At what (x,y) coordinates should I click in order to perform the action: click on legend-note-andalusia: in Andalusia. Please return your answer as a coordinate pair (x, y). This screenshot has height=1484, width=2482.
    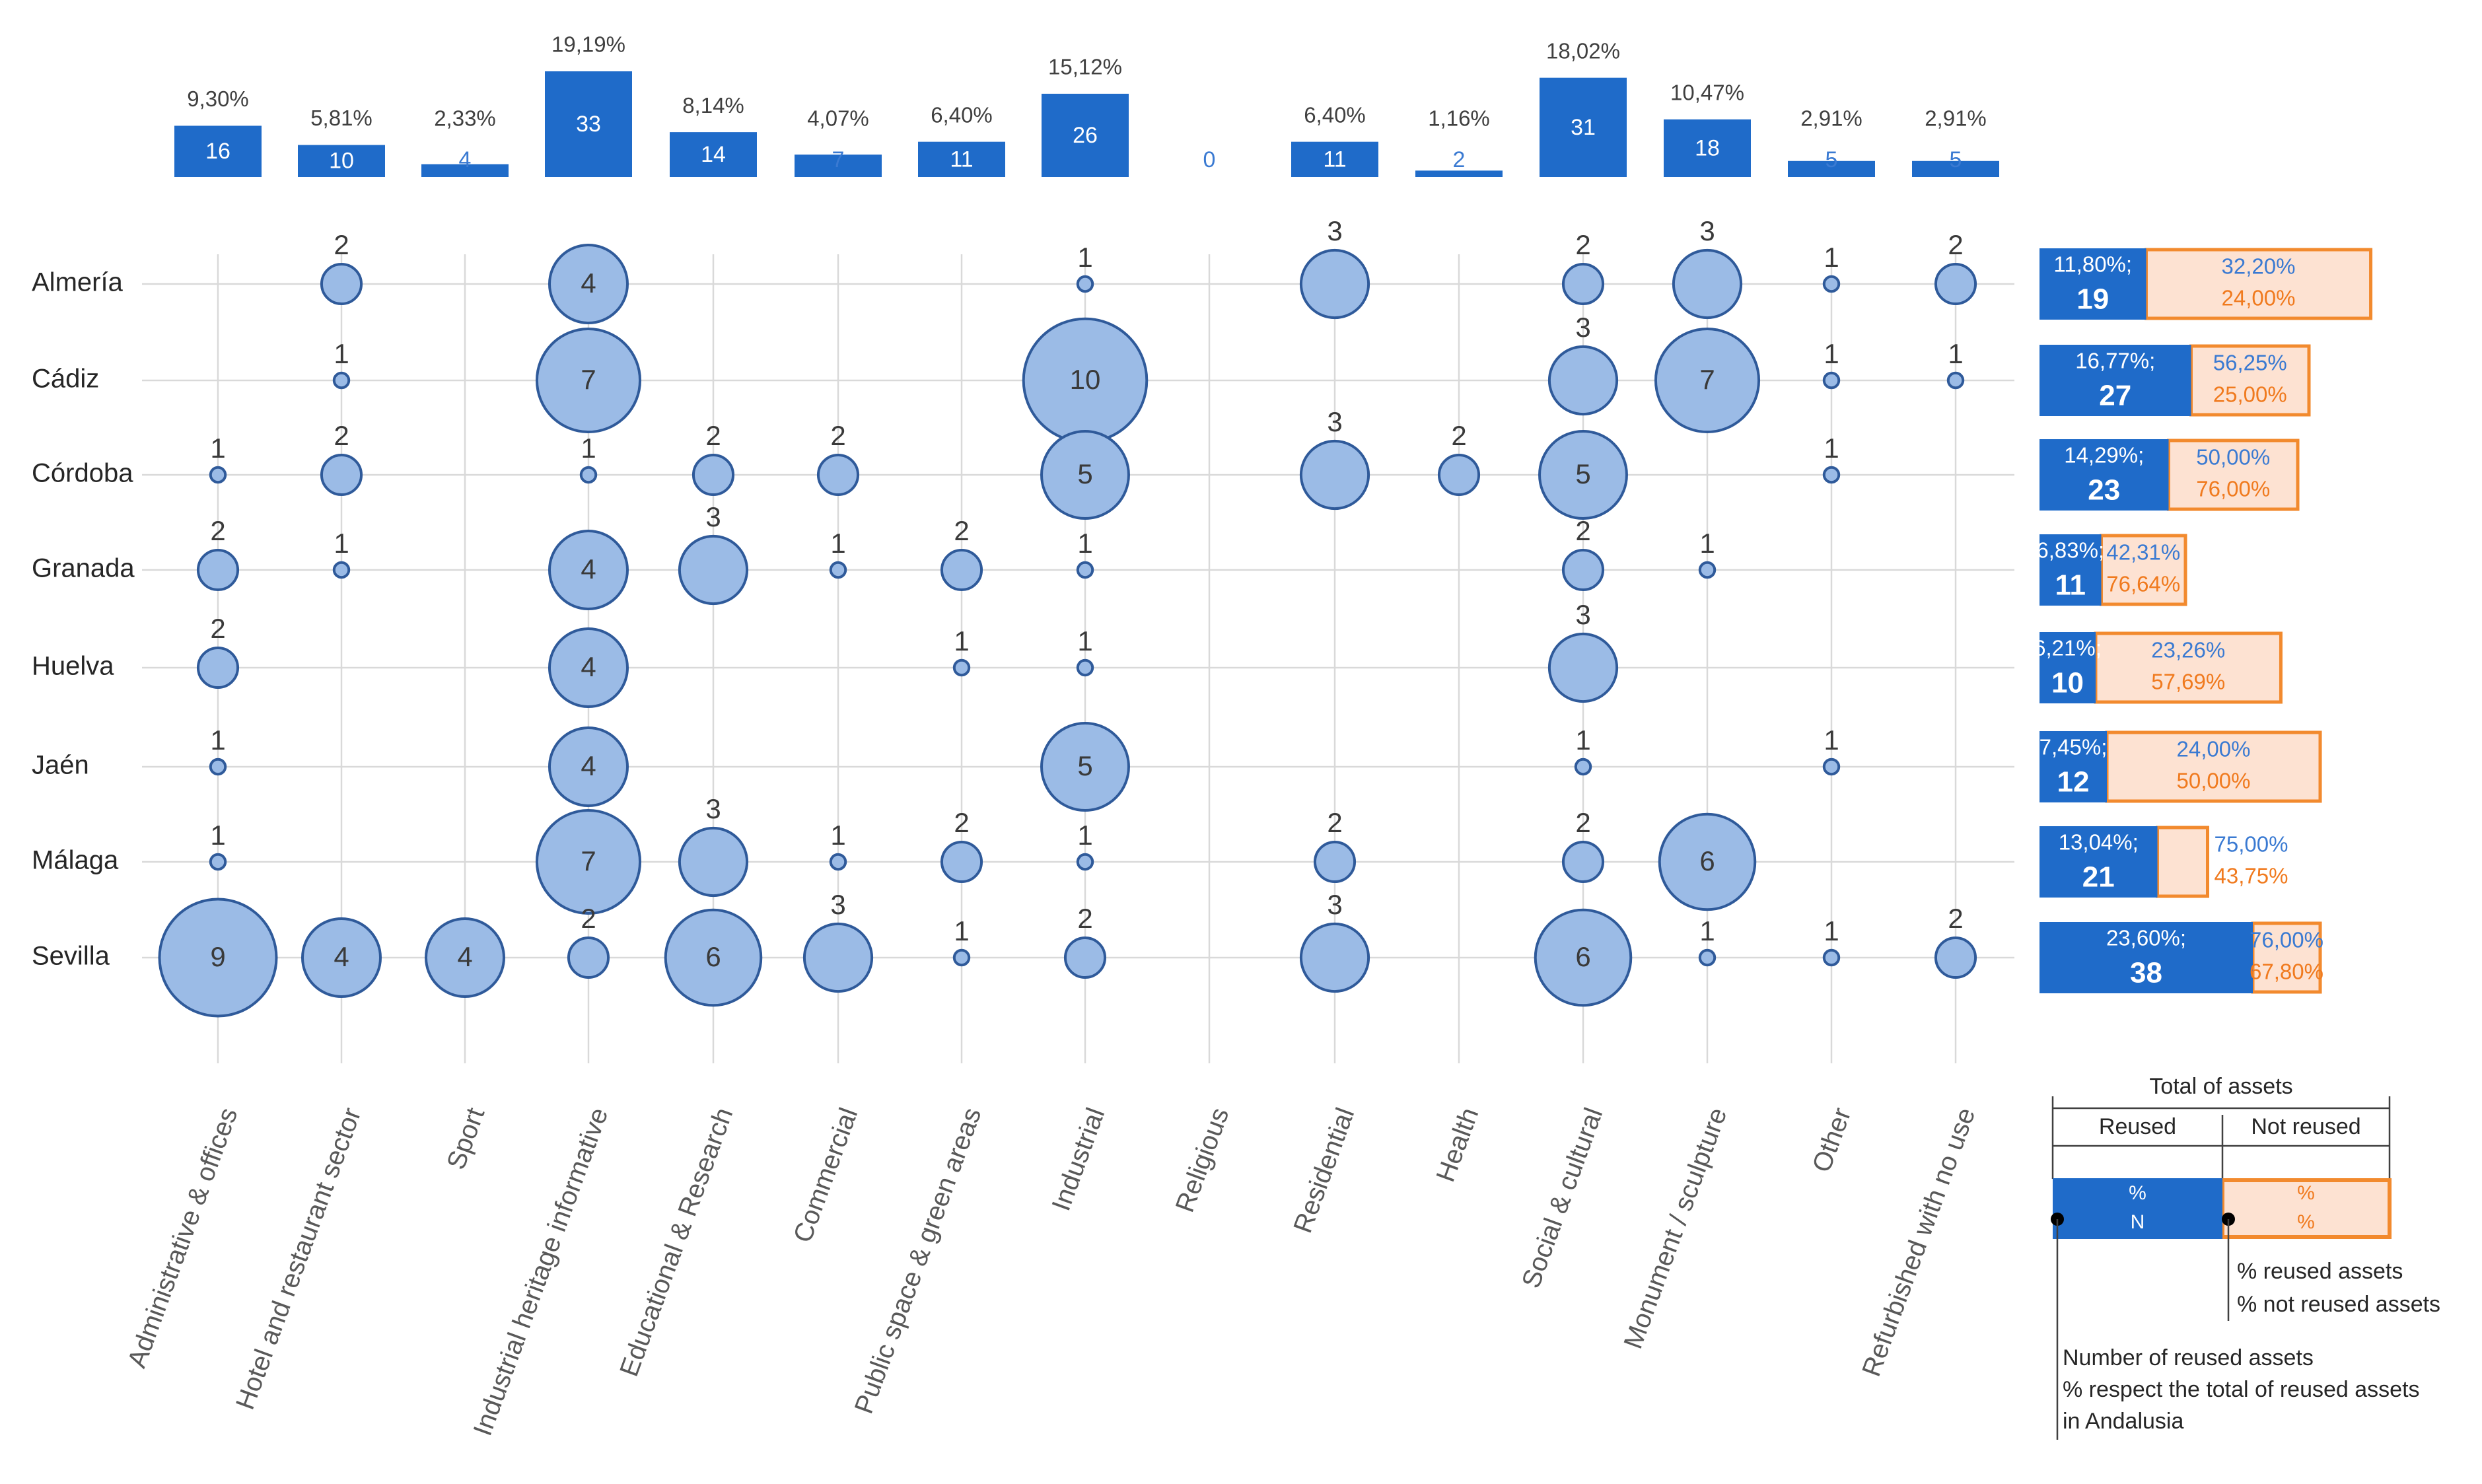
    Looking at the image, I should click on (2123, 1421).